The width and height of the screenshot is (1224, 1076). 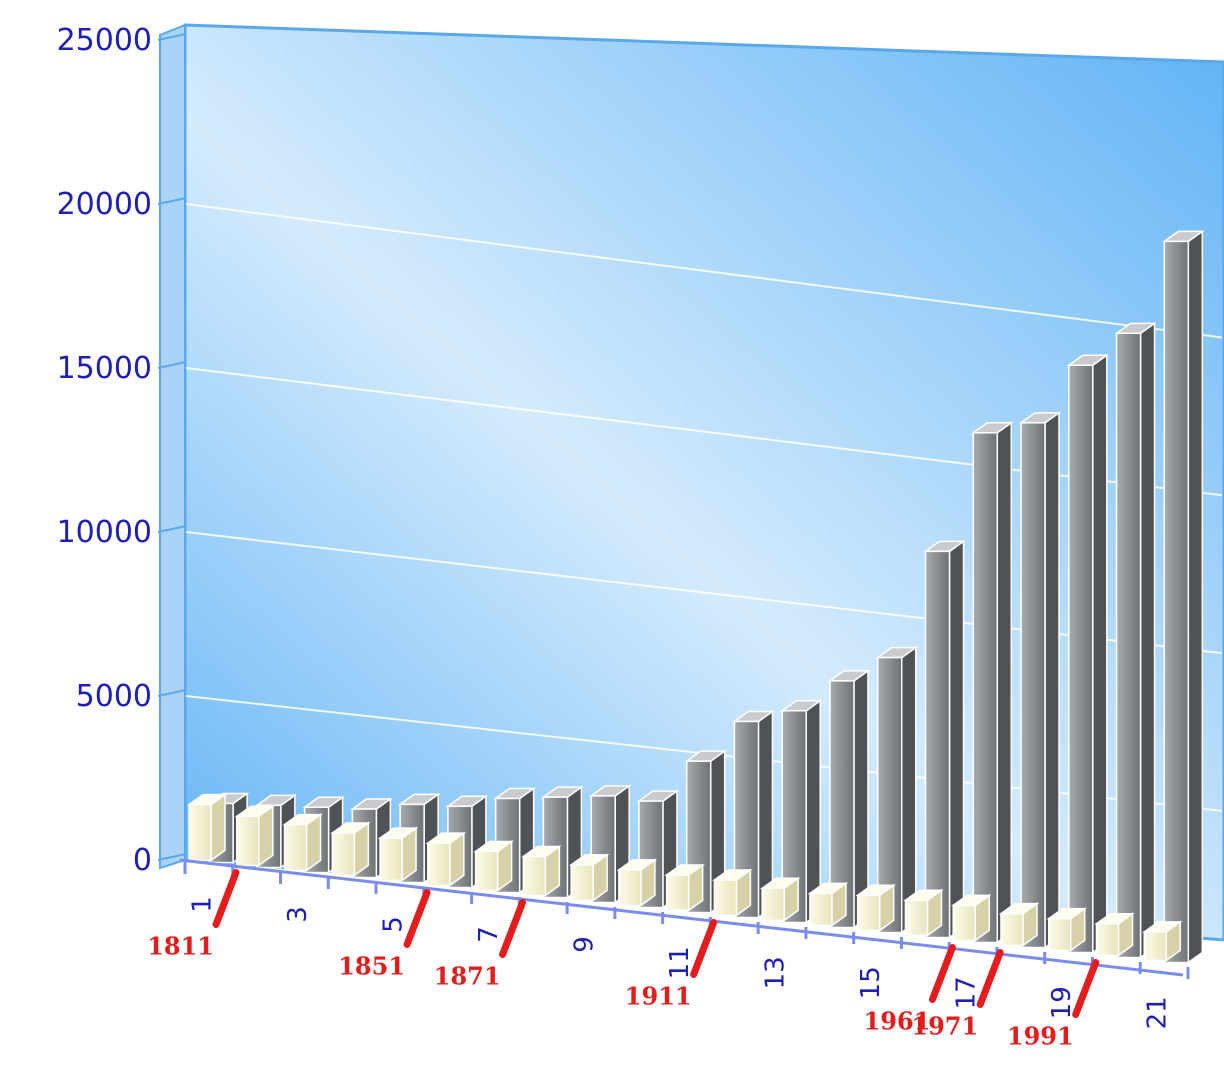 What do you see at coordinates (142, 860) in the screenshot?
I see `y-tick-label: 0` at bounding box center [142, 860].